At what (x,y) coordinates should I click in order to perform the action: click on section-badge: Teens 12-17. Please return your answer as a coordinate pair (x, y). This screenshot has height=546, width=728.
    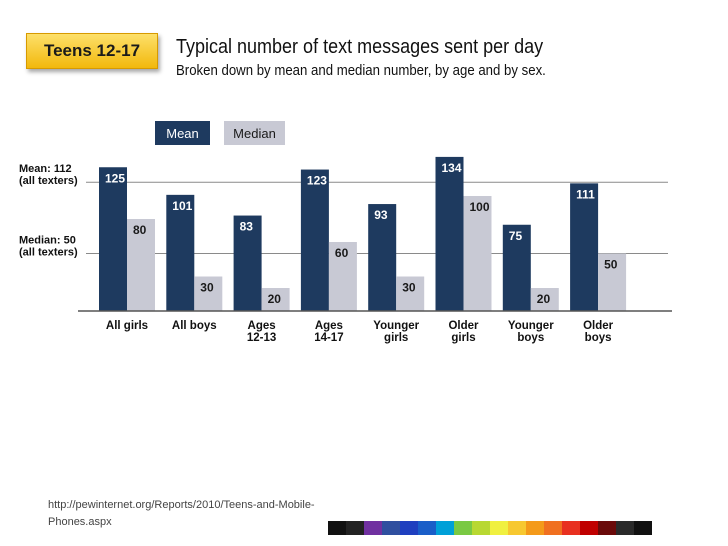
    Looking at the image, I should click on (92, 51).